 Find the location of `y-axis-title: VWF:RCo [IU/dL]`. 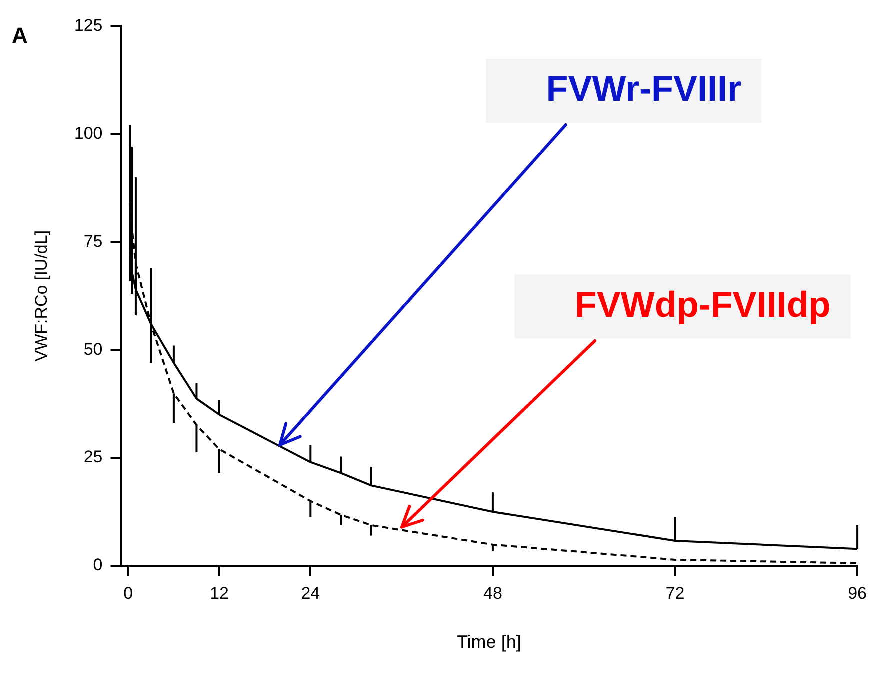

y-axis-title: VWF:RCo [IU/dL] is located at coordinates (41, 296).